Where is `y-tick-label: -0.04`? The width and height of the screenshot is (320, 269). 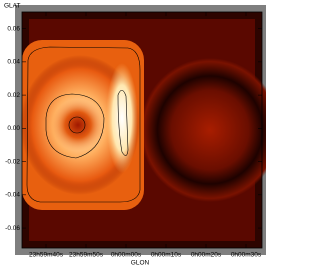 y-tick-label: -0.04 is located at coordinates (12, 195).